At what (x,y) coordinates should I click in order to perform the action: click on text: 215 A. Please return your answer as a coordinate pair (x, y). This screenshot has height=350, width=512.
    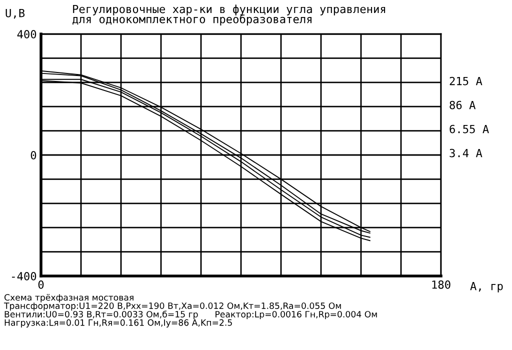
    Looking at the image, I should click on (466, 81).